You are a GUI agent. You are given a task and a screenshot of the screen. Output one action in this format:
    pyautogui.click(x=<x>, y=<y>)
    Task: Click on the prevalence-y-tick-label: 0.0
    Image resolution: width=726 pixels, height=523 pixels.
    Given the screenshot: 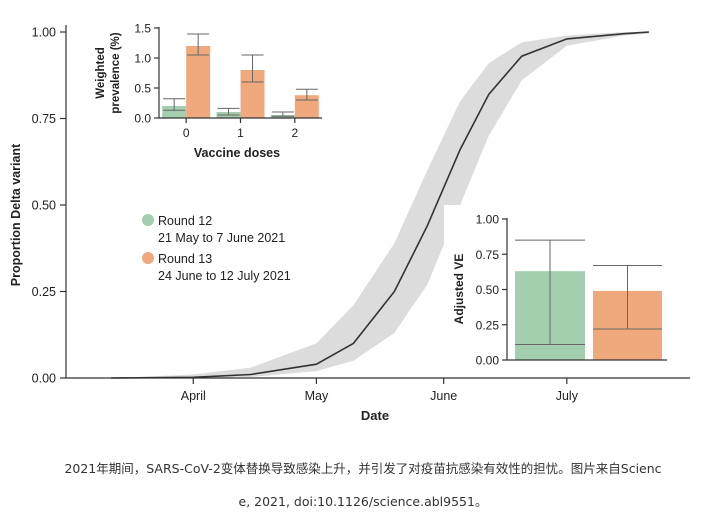 What is the action you would take?
    pyautogui.click(x=142, y=119)
    